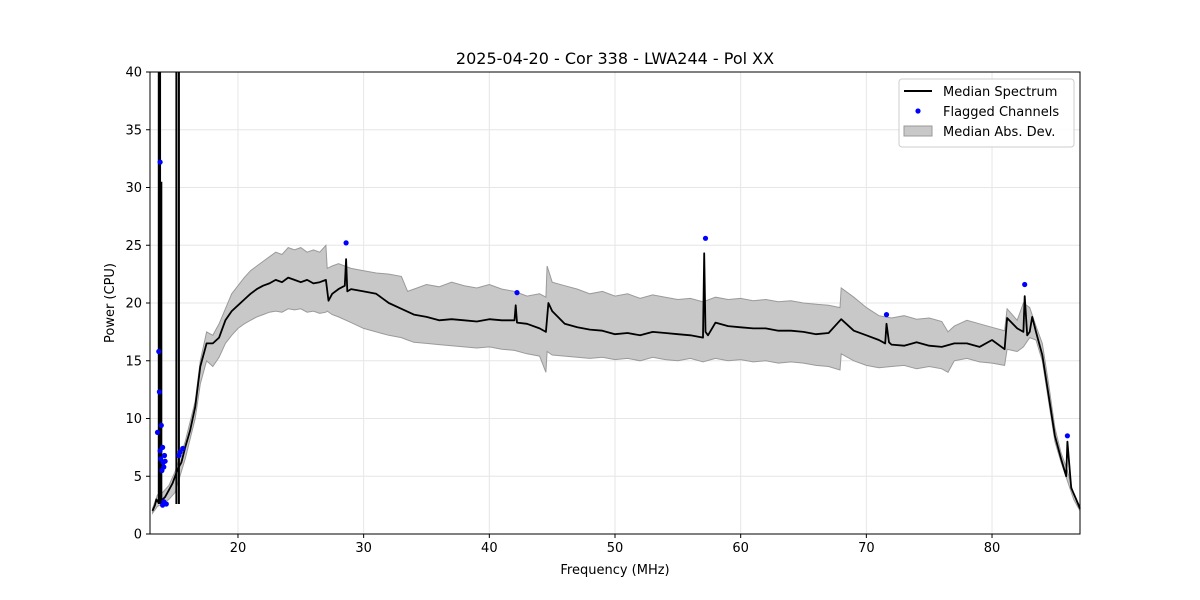  What do you see at coordinates (133, 304) in the screenshot?
I see `y-tick-label: 20` at bounding box center [133, 304].